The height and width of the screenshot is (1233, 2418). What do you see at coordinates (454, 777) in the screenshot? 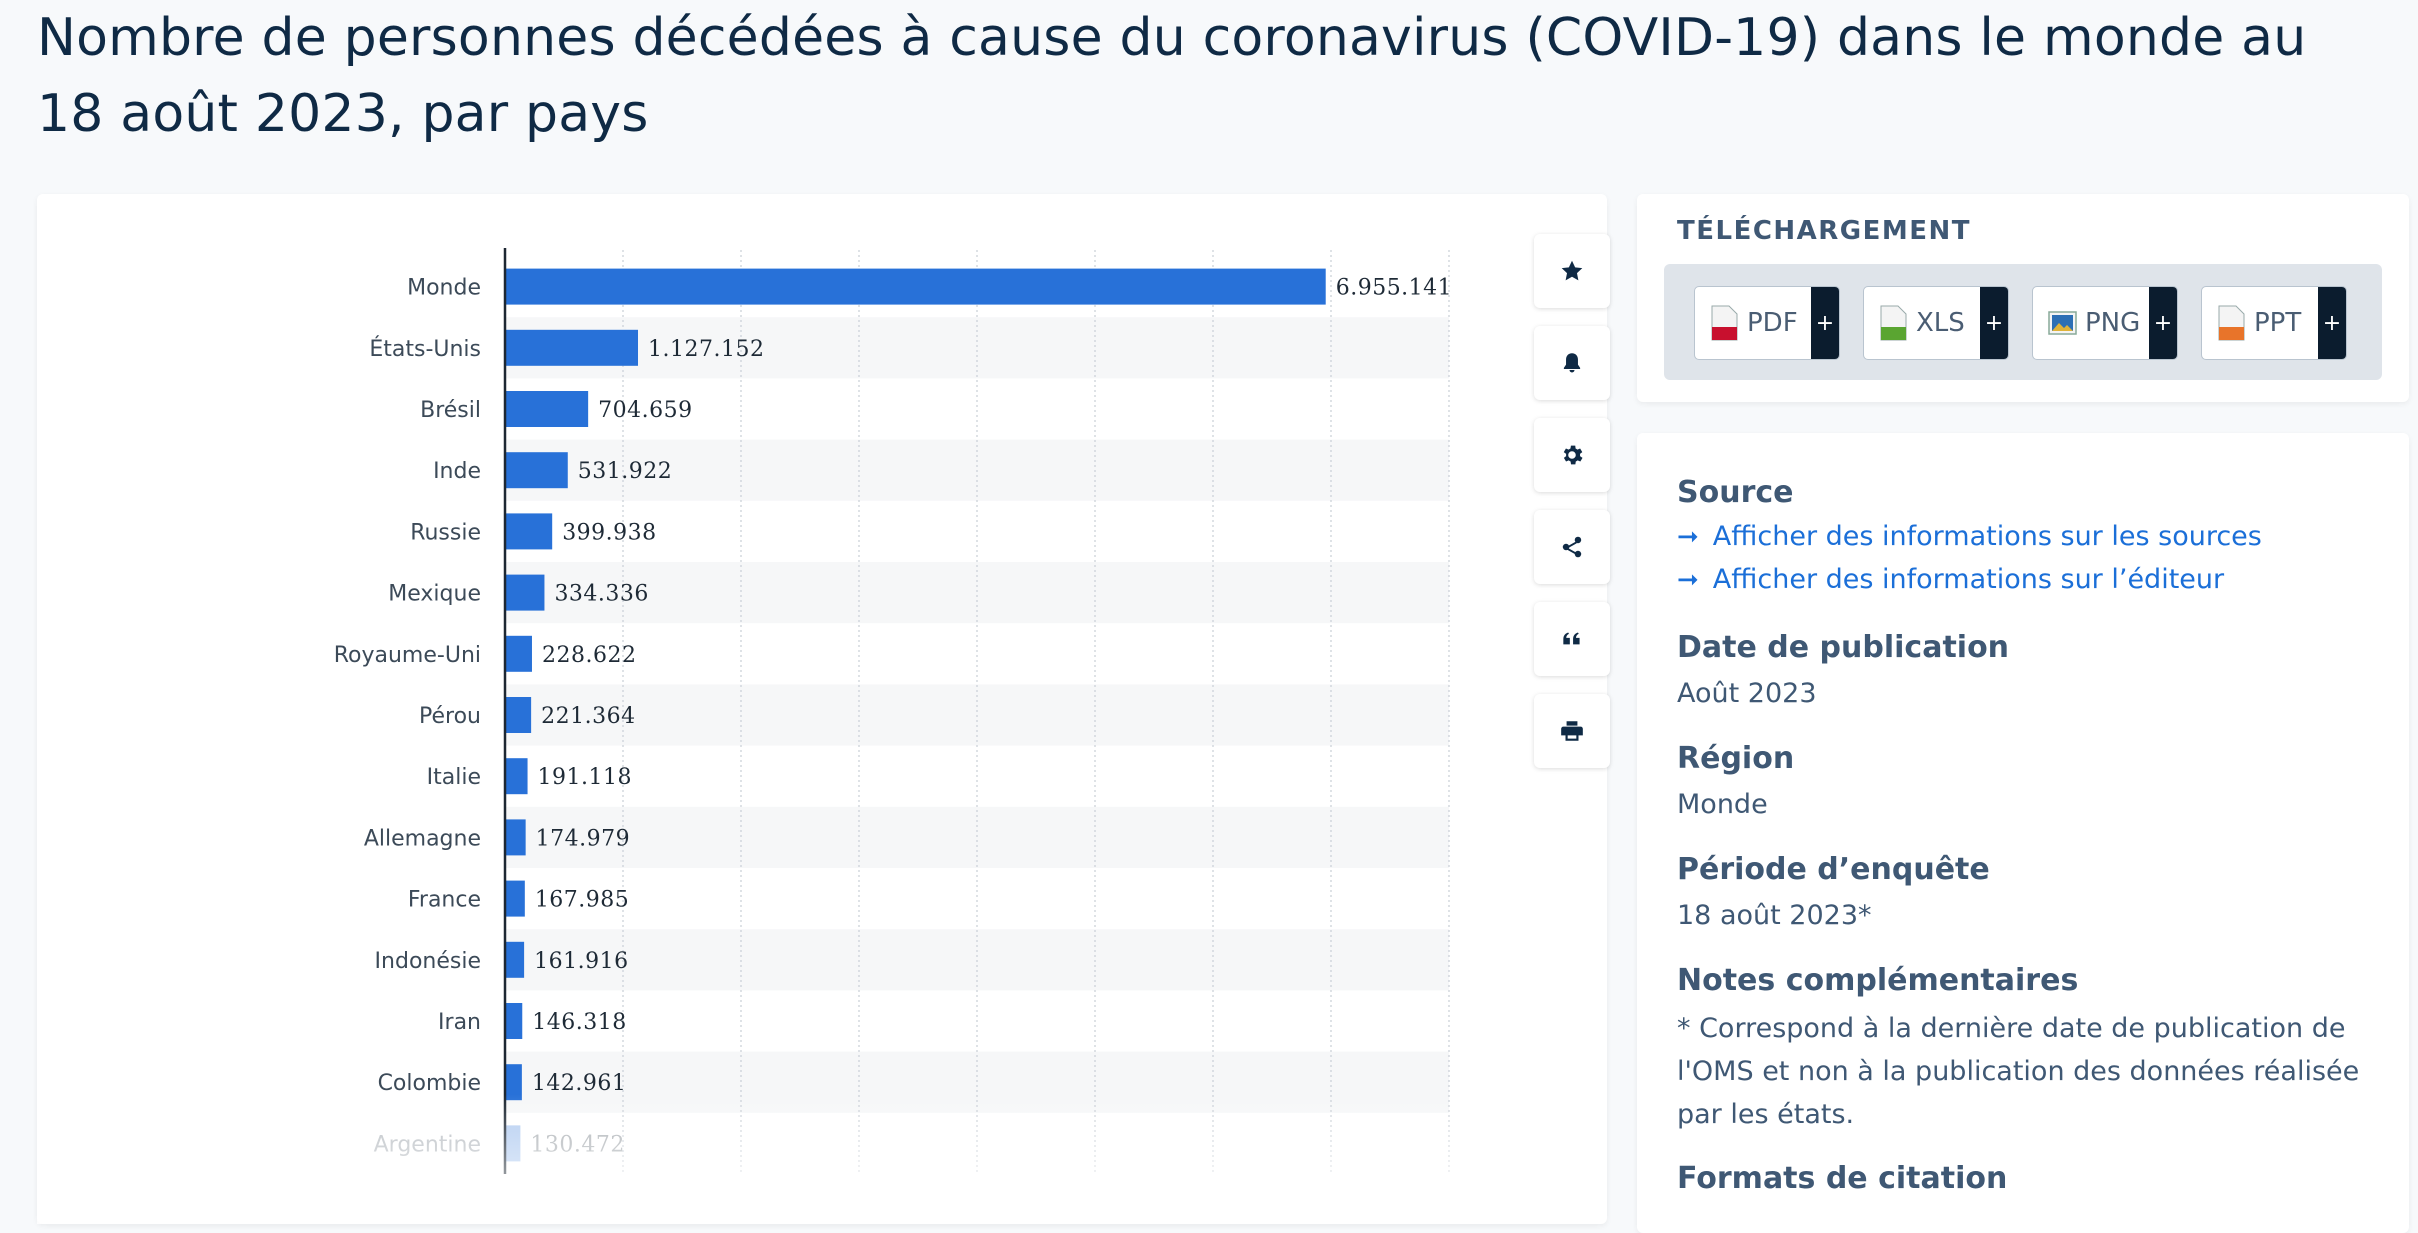
I see `category-label: Italie` at bounding box center [454, 777].